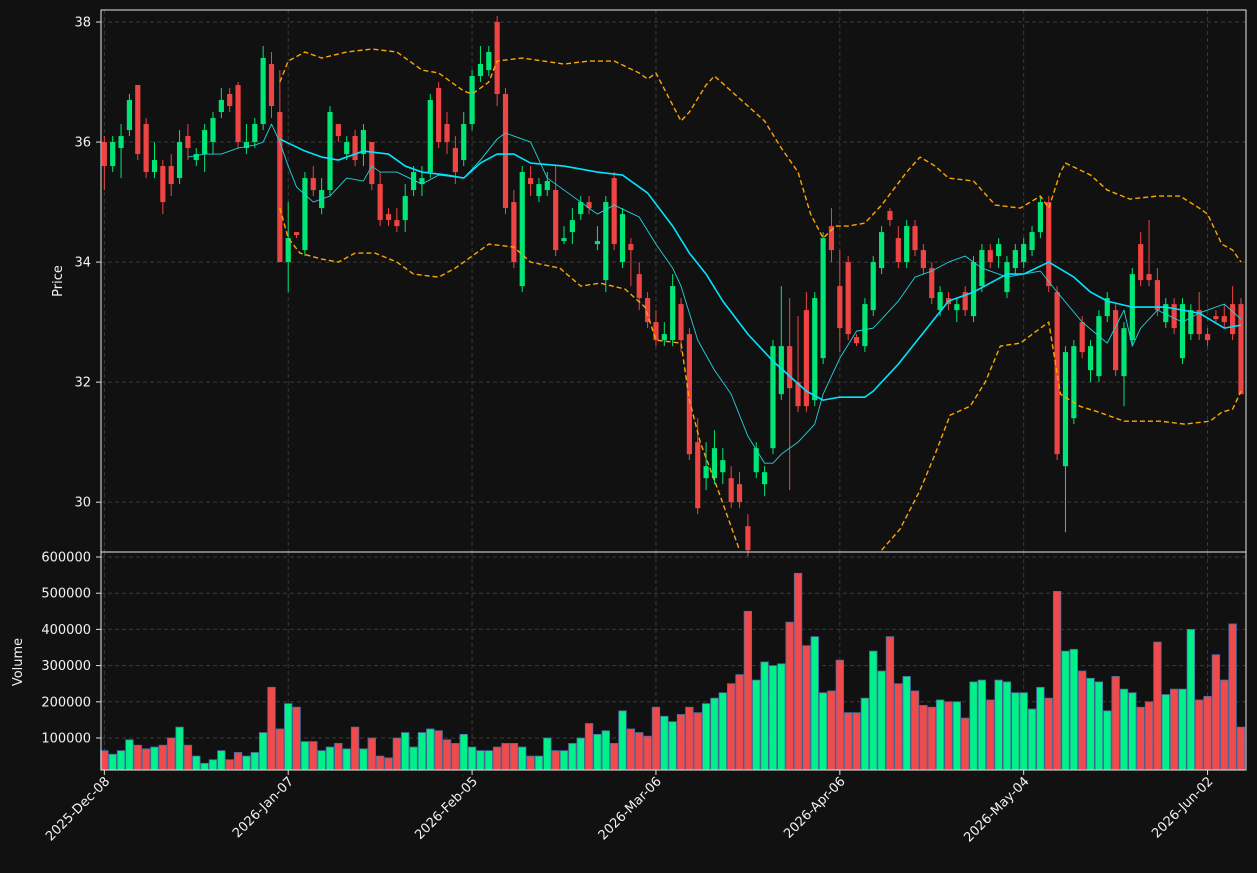 This screenshot has height=873, width=1257. Describe the element at coordinates (66, 738) in the screenshot. I see `y-tick-label: 100000` at that location.